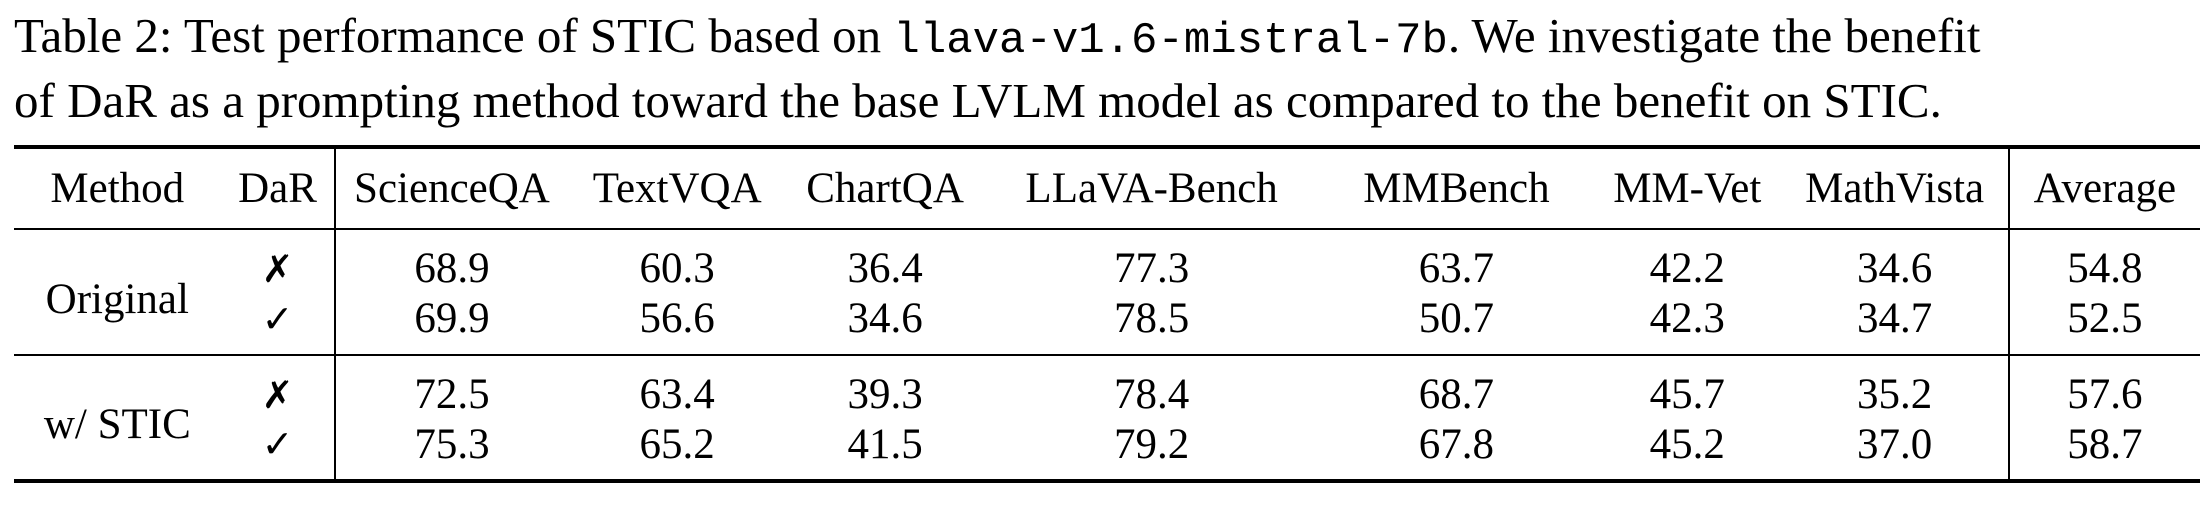 The image size is (2206, 512). What do you see at coordinates (117, 188) in the screenshot?
I see `header-method: Method` at bounding box center [117, 188].